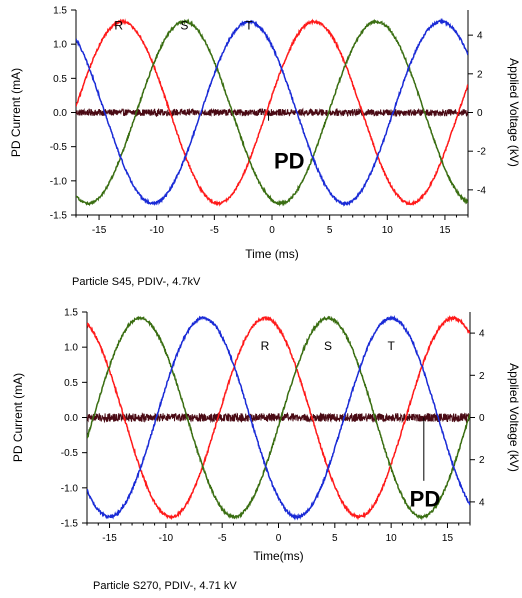 The width and height of the screenshot is (522, 598). What do you see at coordinates (481, 152) in the screenshot?
I see `y2-tick-label: -2` at bounding box center [481, 152].